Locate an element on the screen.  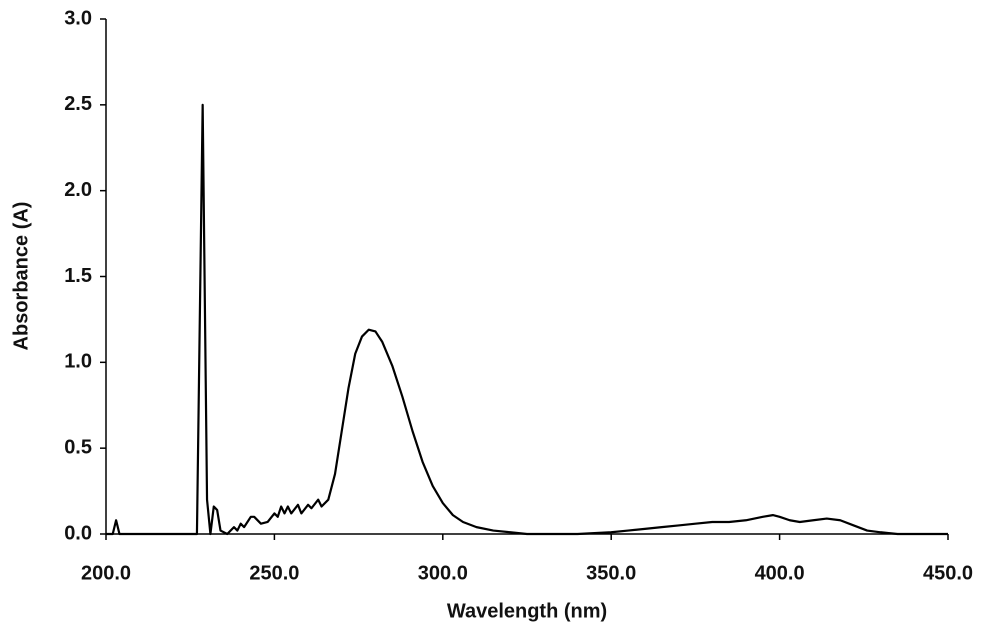
x-tick-label: 200.0 is located at coordinates (106, 573).